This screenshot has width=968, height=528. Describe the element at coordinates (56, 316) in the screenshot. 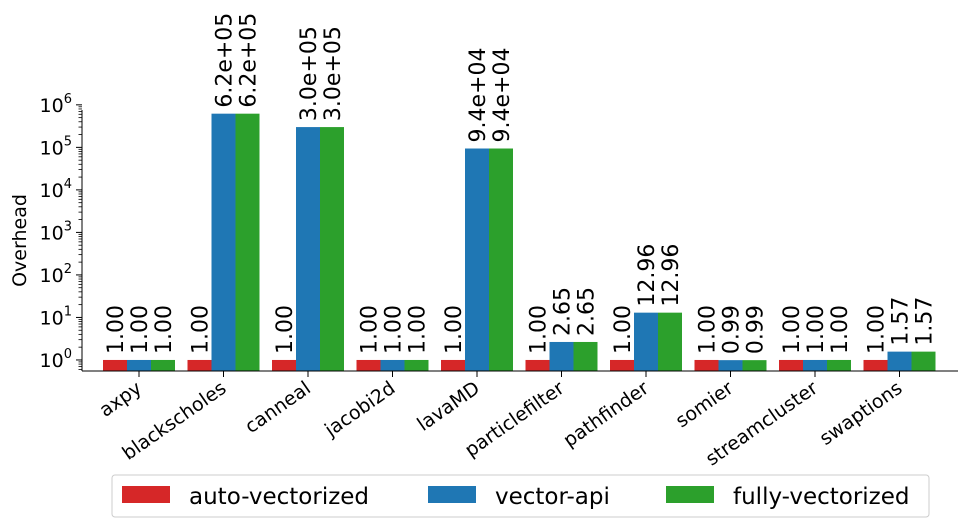

I see `y-tick-label: 10¹` at that location.